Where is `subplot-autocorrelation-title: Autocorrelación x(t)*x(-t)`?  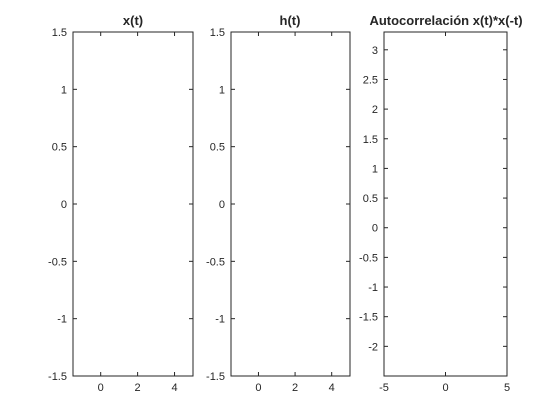 subplot-autocorrelation-title: Autocorrelación x(t)*x(-t) is located at coordinates (445, 20).